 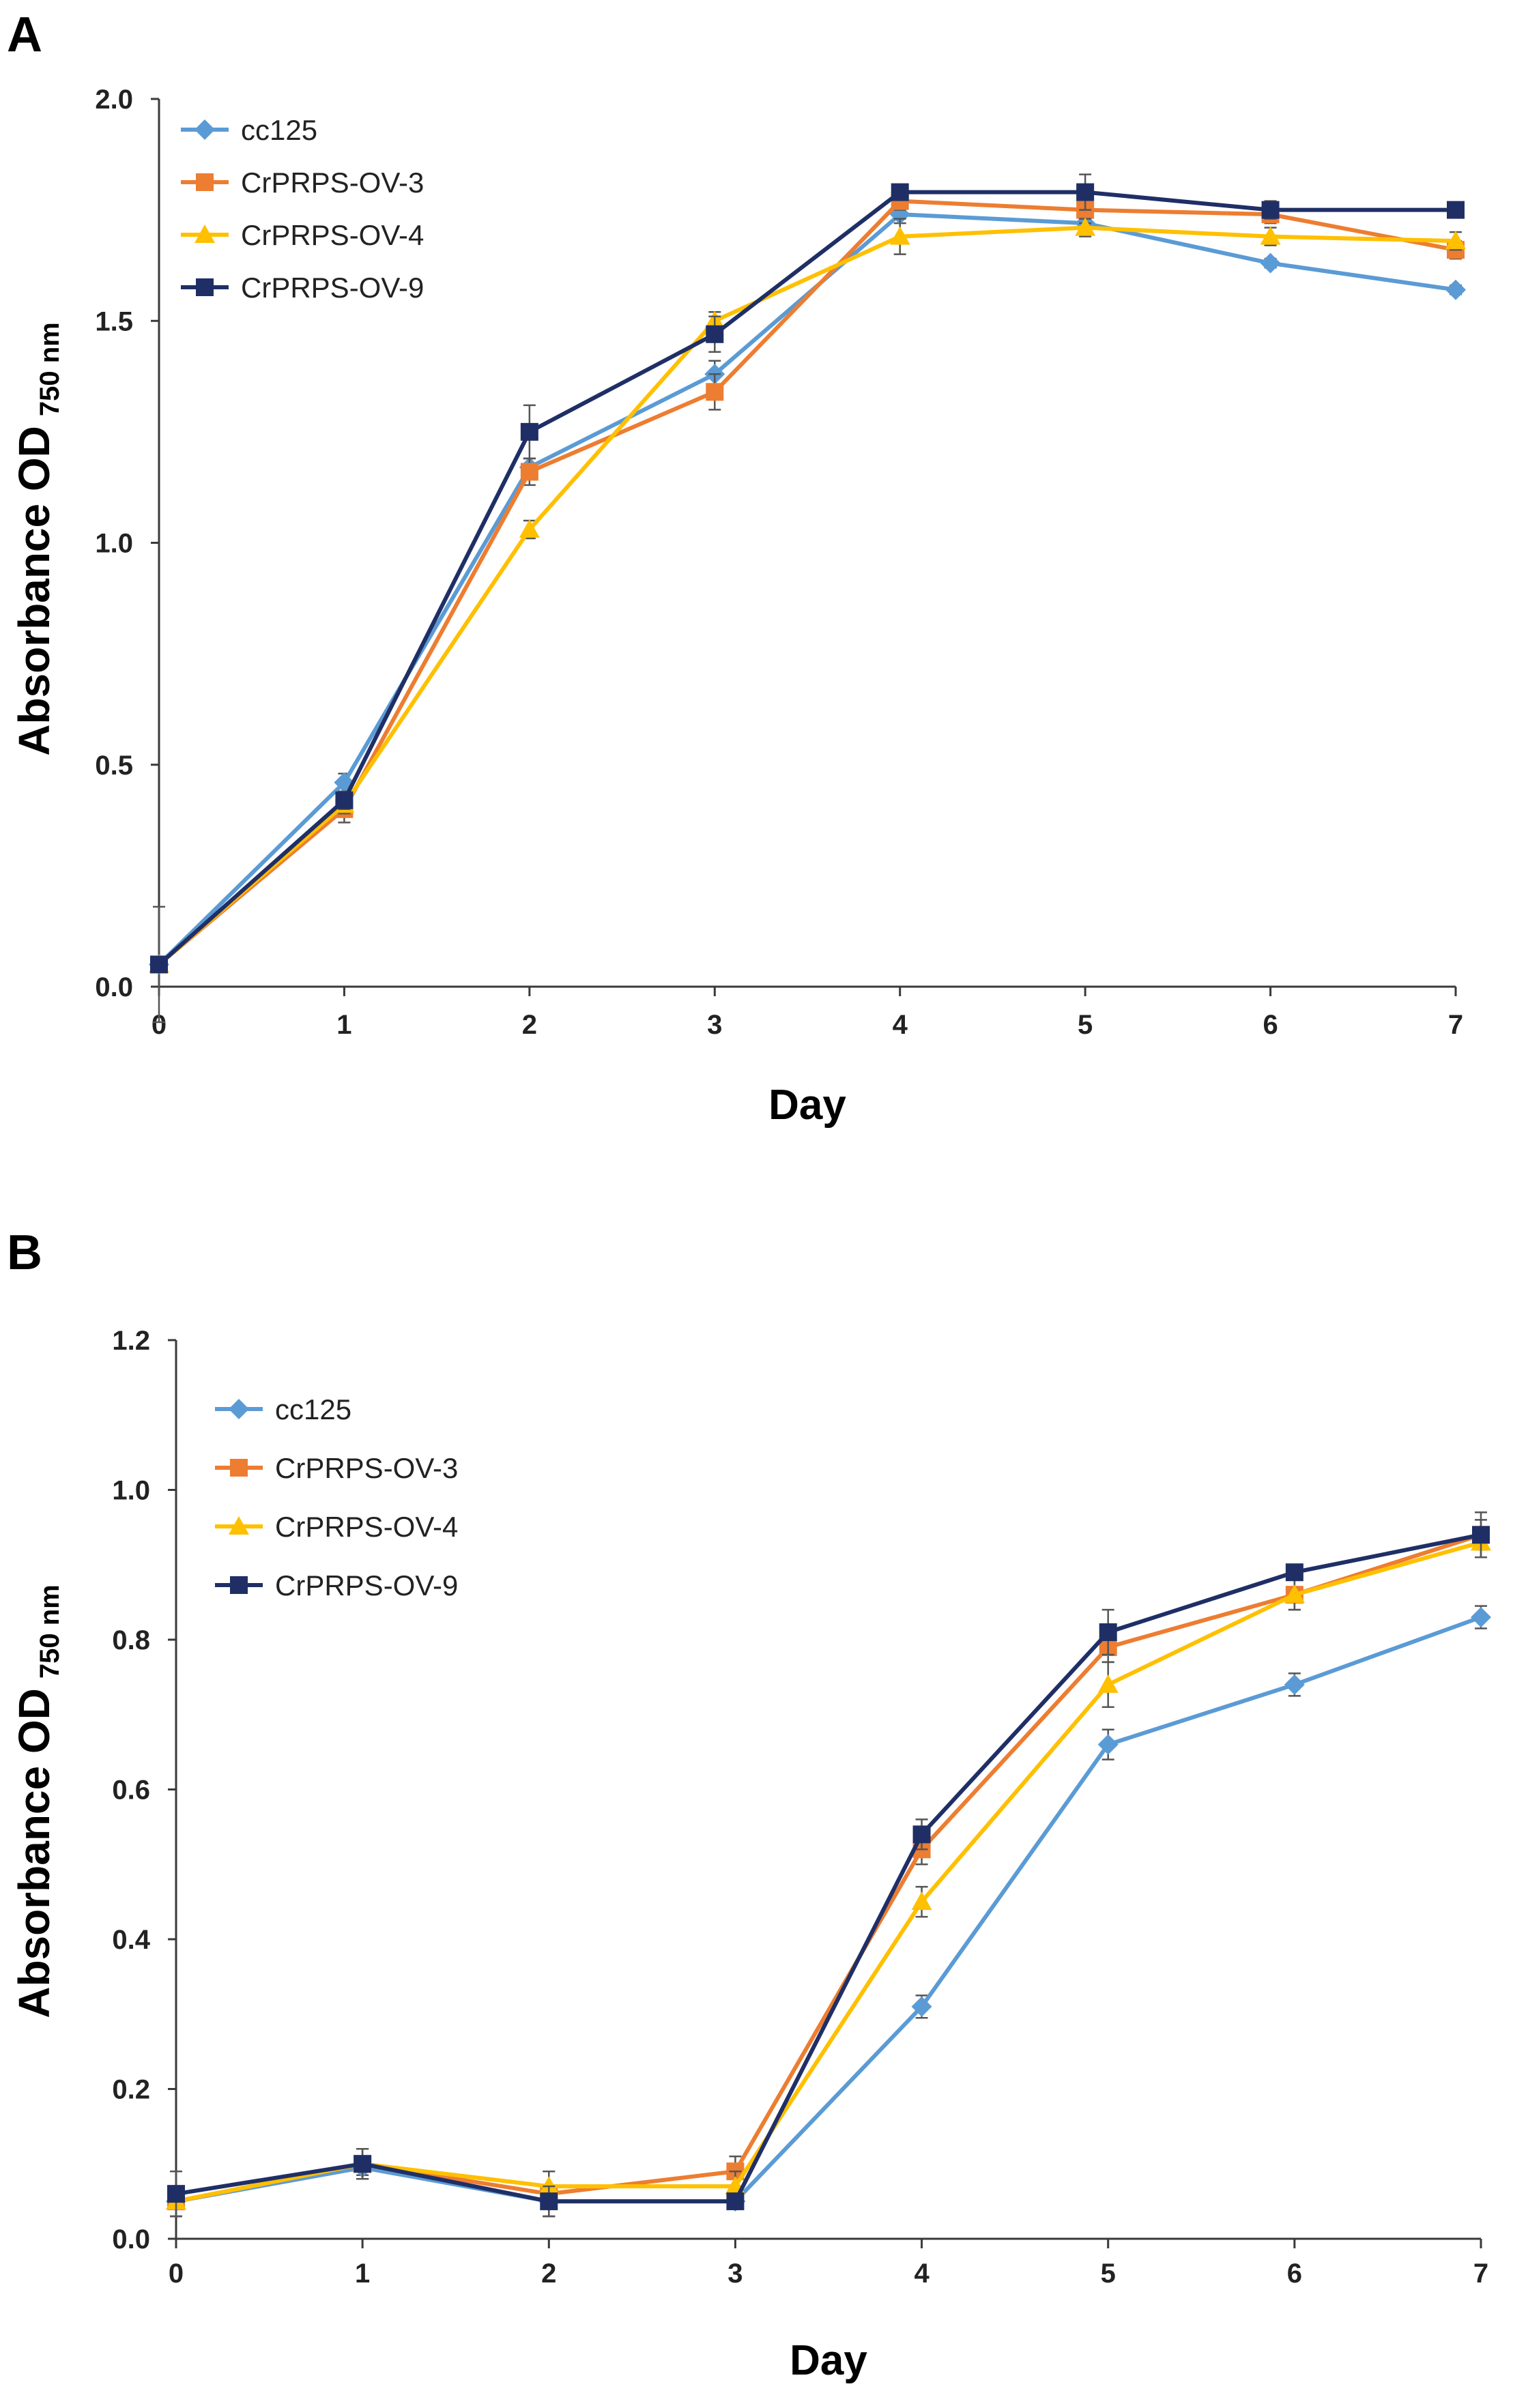 What do you see at coordinates (131, 2239) in the screenshot?
I see `y-tick-label: 0.0` at bounding box center [131, 2239].